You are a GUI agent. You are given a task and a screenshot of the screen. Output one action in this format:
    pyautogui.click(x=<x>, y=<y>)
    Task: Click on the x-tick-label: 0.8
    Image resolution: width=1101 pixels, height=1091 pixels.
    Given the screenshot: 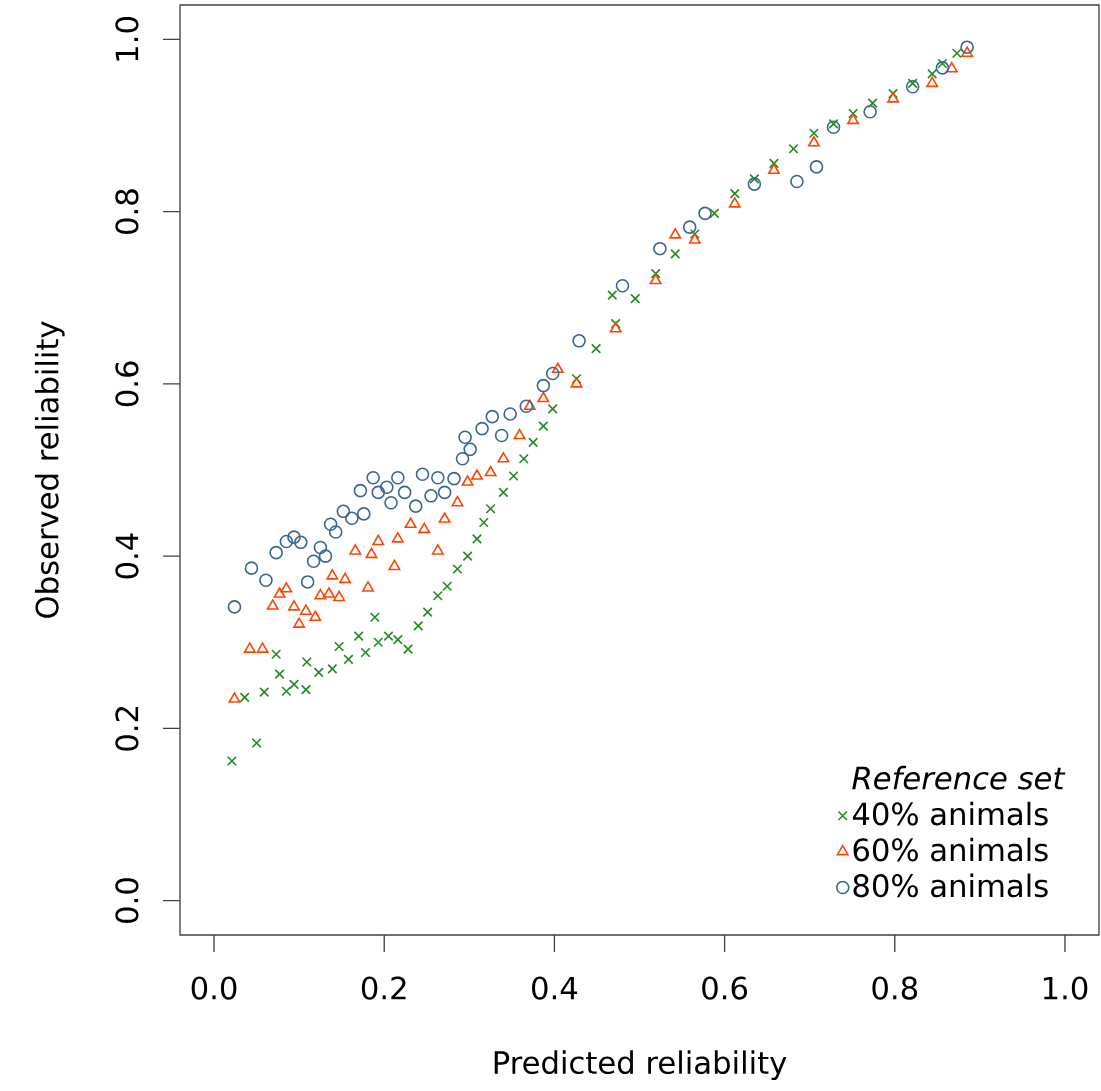 What is the action you would take?
    pyautogui.click(x=895, y=988)
    